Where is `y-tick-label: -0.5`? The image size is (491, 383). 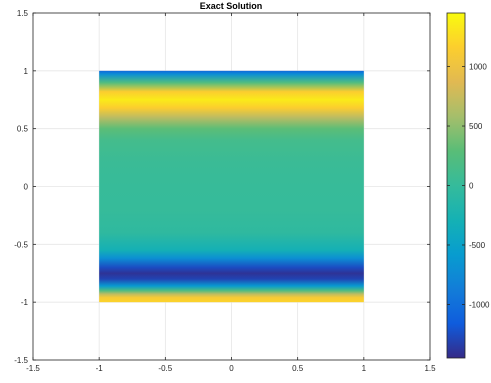
y-tick-label: -0.5 is located at coordinates (21, 244).